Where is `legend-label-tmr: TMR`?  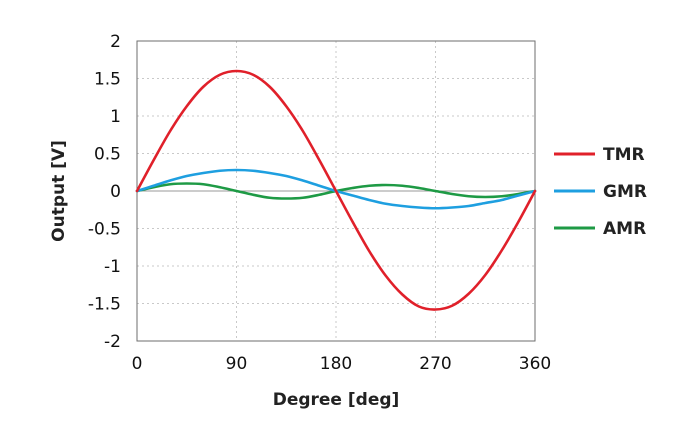
legend-label-tmr: TMR is located at coordinates (624, 155).